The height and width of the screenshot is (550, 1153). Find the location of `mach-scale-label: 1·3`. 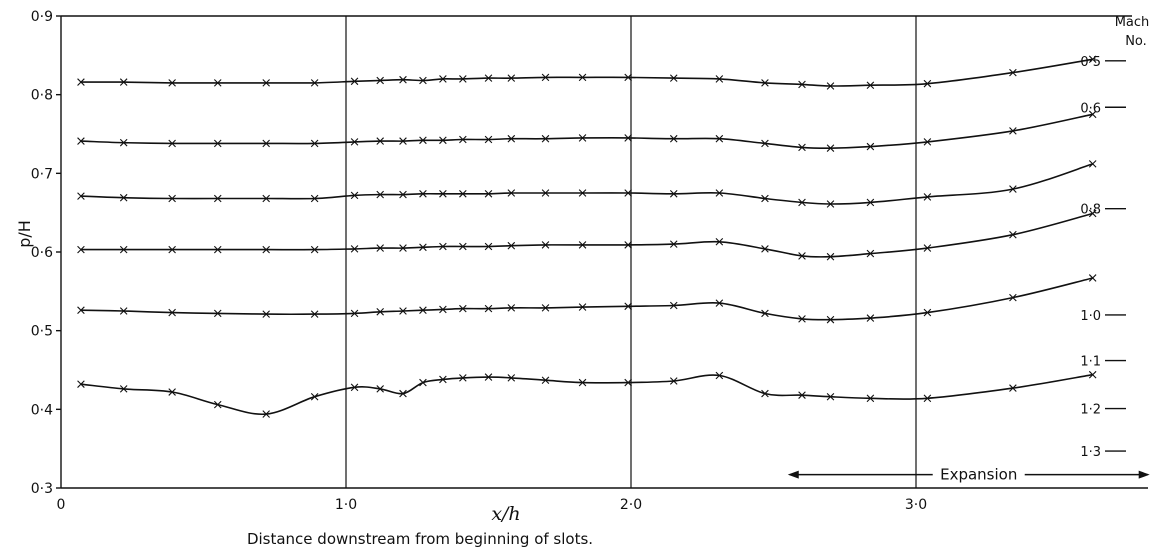

mach-scale-label: 1·3 is located at coordinates (1090, 452).